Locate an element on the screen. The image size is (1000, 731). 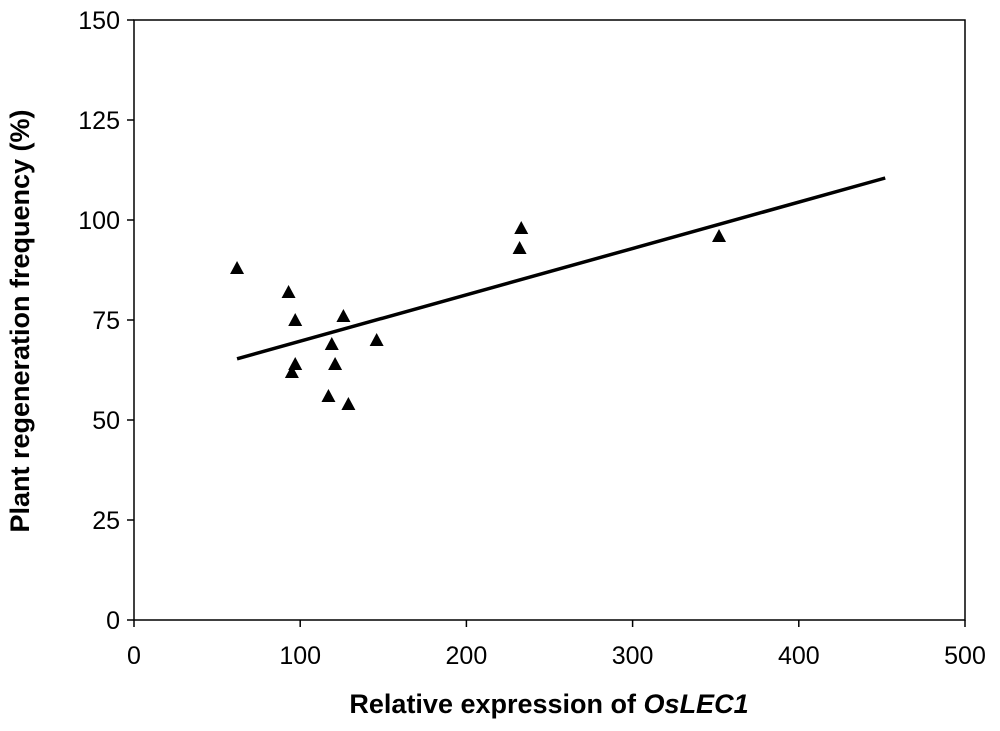
x-axis: 0 100 200 300 400 500 is located at coordinates (556, 645).